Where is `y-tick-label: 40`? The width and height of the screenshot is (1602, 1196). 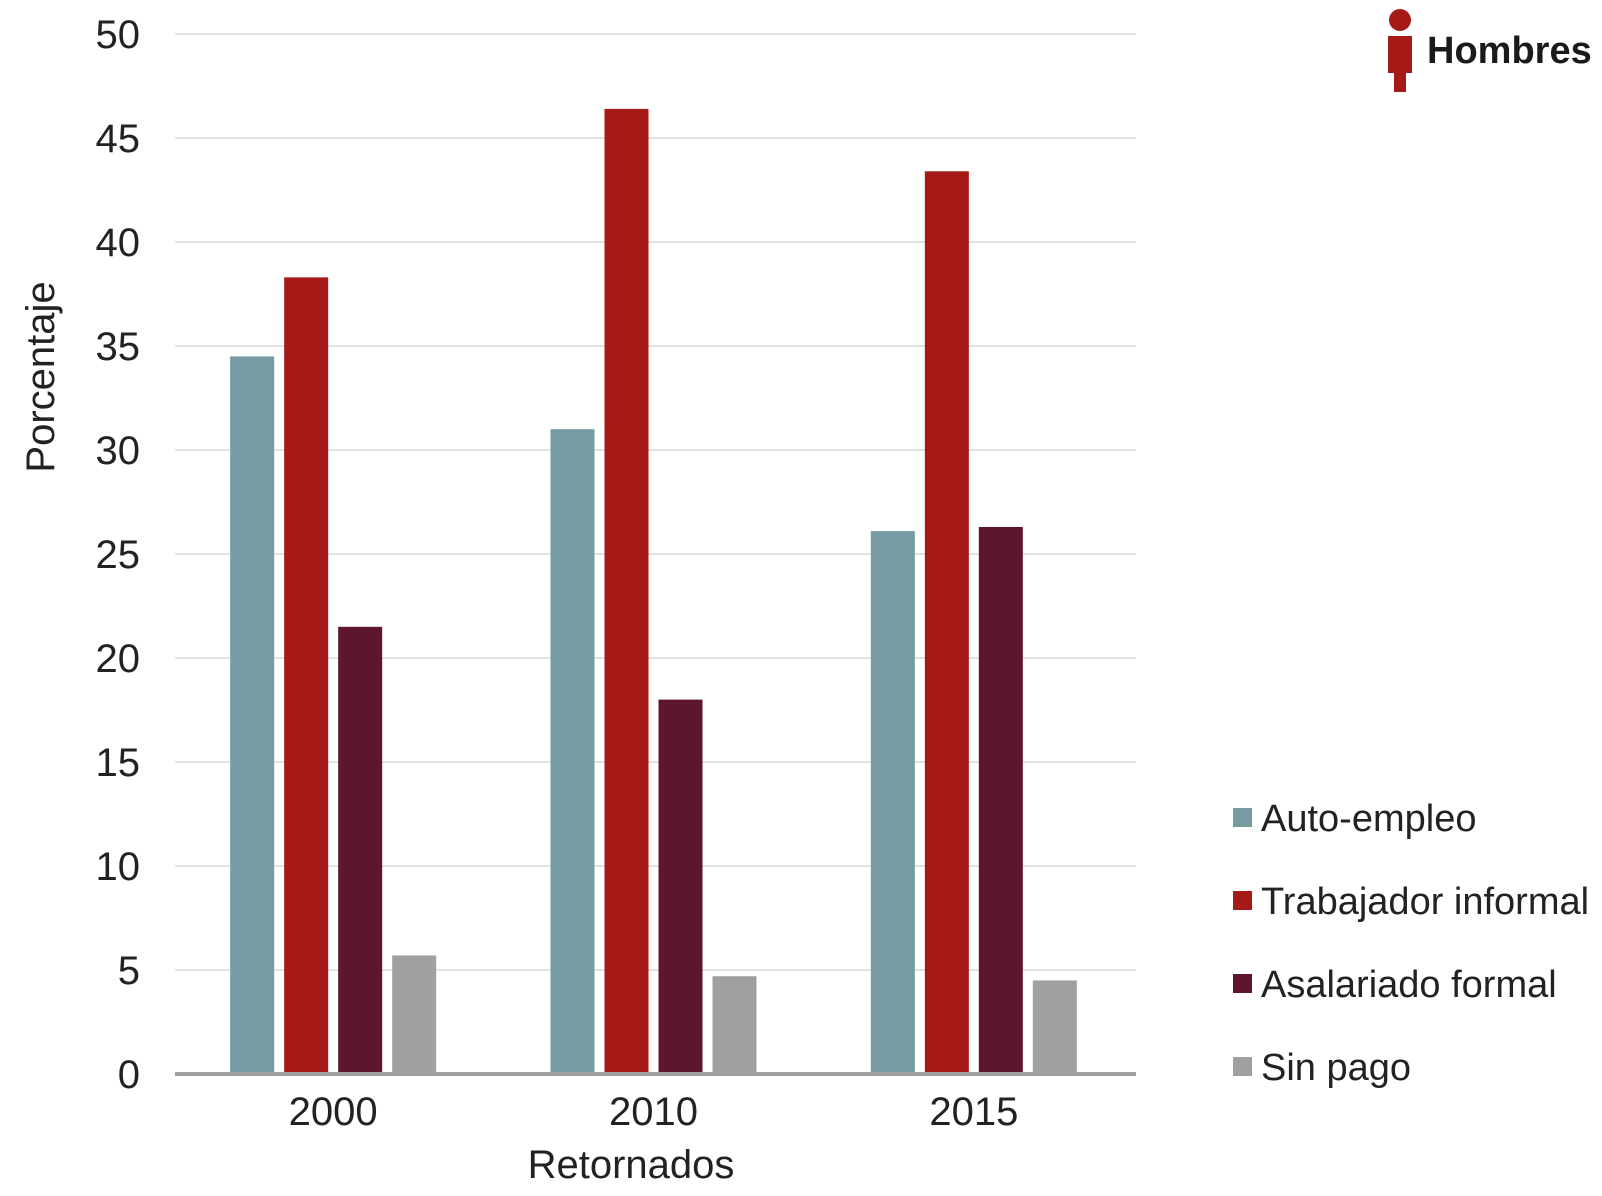
y-tick-label: 40 is located at coordinates (118, 243).